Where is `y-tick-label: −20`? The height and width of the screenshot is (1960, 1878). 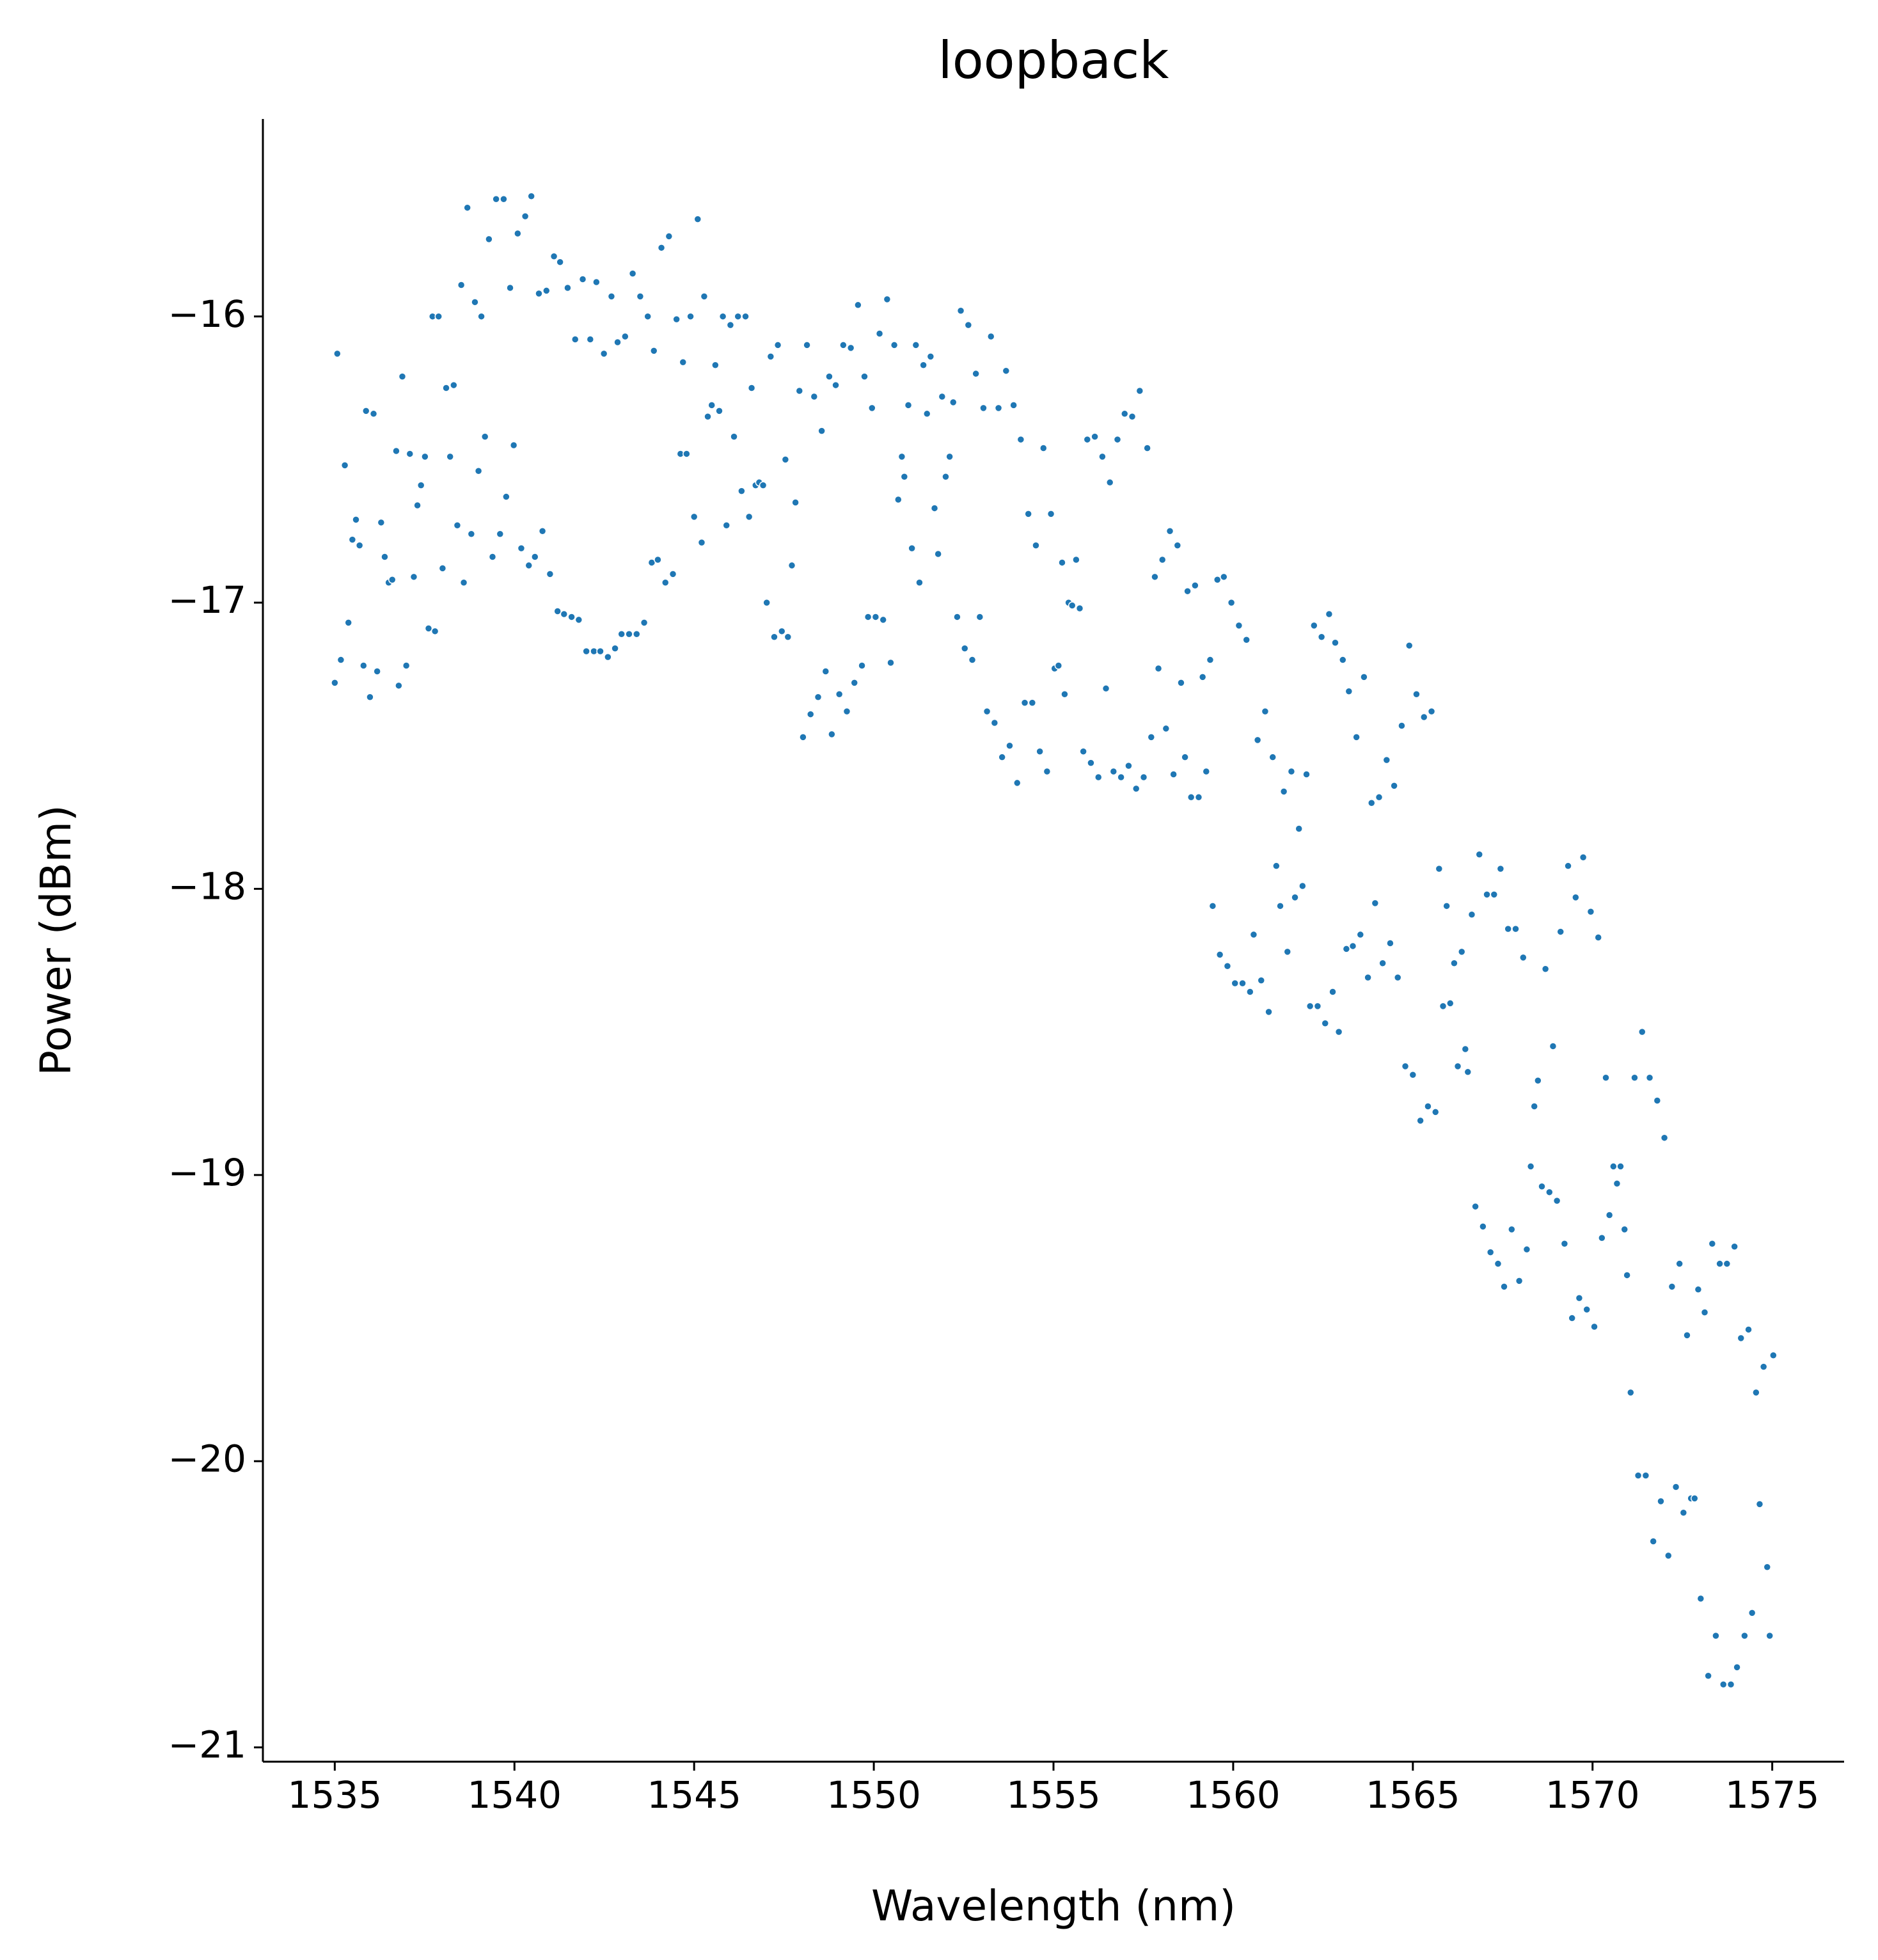
y-tick-label: −20 is located at coordinates (207, 1458).